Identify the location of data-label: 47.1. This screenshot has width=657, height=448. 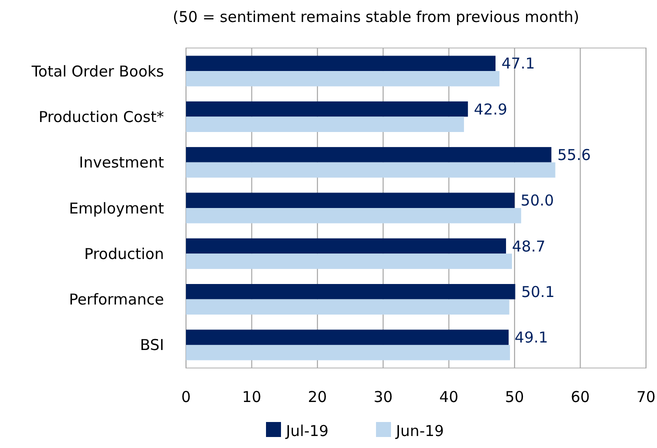
(518, 63).